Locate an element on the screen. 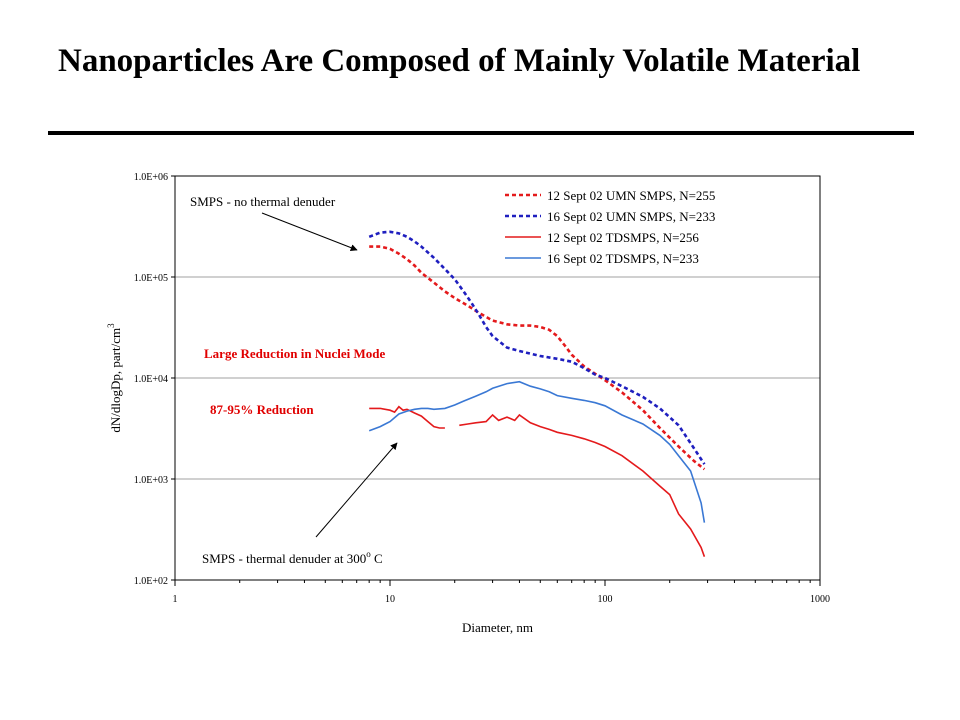 The height and width of the screenshot is (720, 960). legend-entry-4: 16 Sept 02 TDSMPS, N=233 is located at coordinates (623, 258).